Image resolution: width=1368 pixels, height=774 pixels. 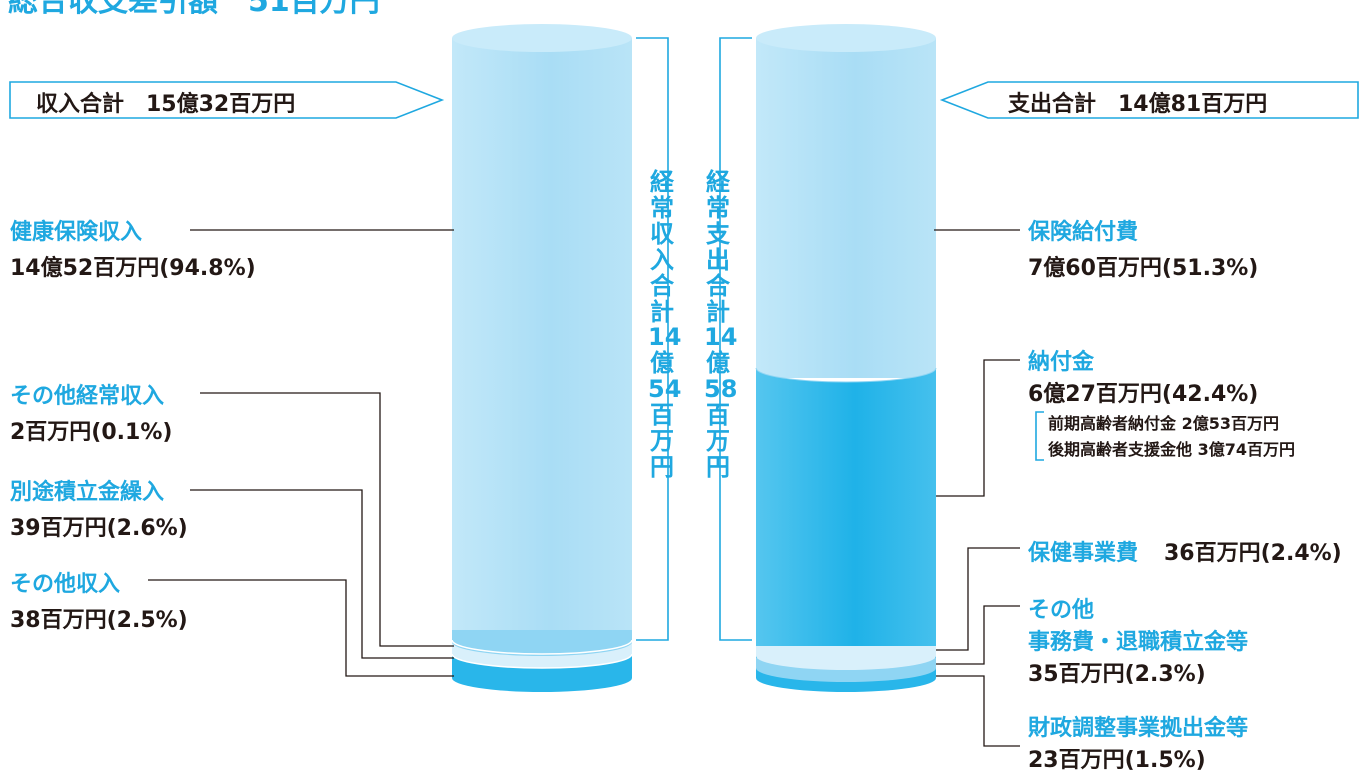 I want to click on expense-top, so click(x=846, y=38).